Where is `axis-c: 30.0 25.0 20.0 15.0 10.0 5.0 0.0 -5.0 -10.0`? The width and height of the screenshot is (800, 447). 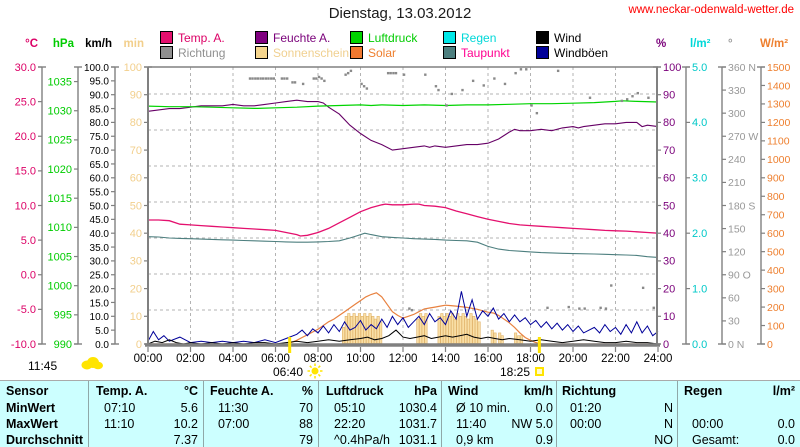 axis-c: 30.0 25.0 20.0 15.0 10.0 5.0 0.0 -5.0 -10.0 is located at coordinates (28, 206).